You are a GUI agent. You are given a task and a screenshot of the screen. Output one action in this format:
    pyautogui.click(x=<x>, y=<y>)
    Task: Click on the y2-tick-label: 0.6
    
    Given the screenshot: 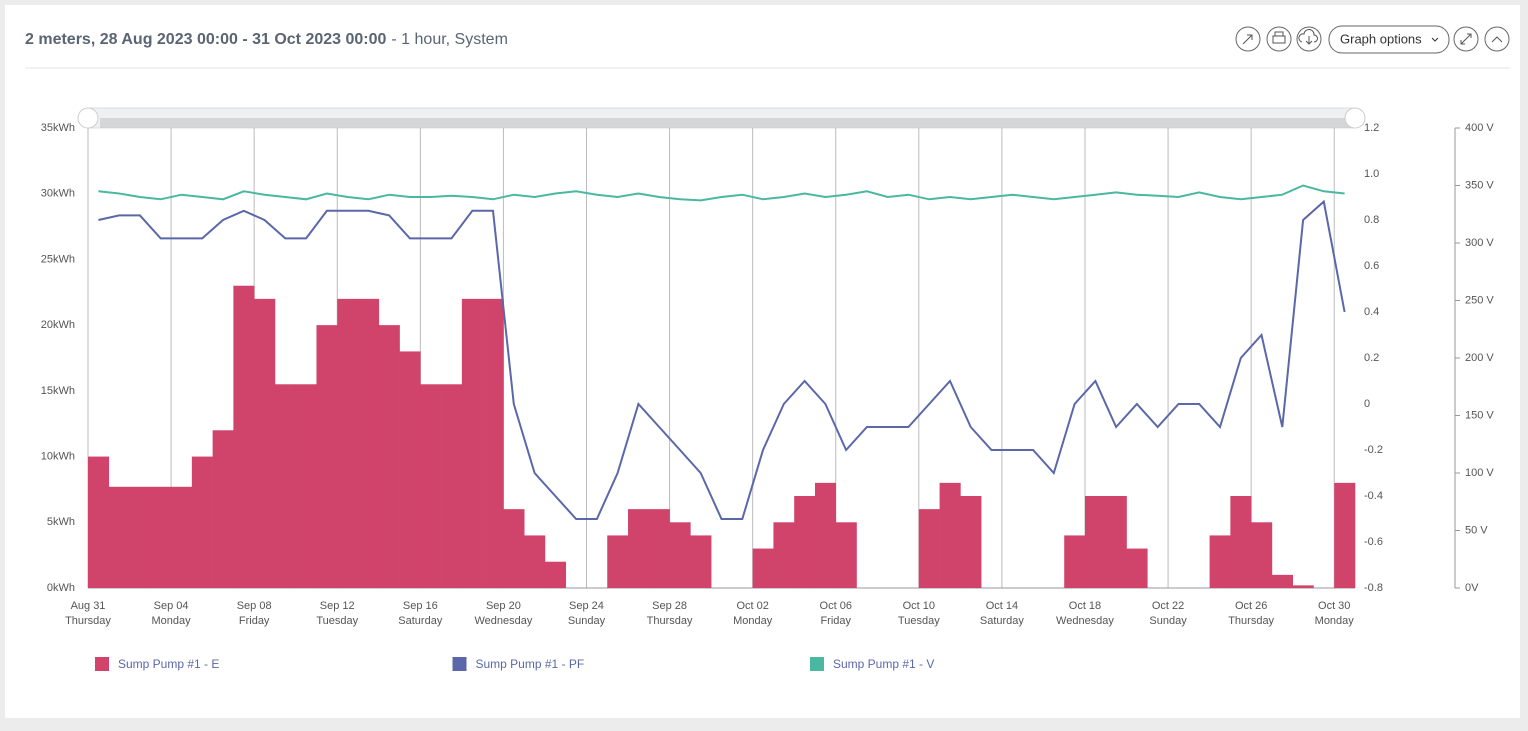 What is the action you would take?
    pyautogui.click(x=1371, y=266)
    